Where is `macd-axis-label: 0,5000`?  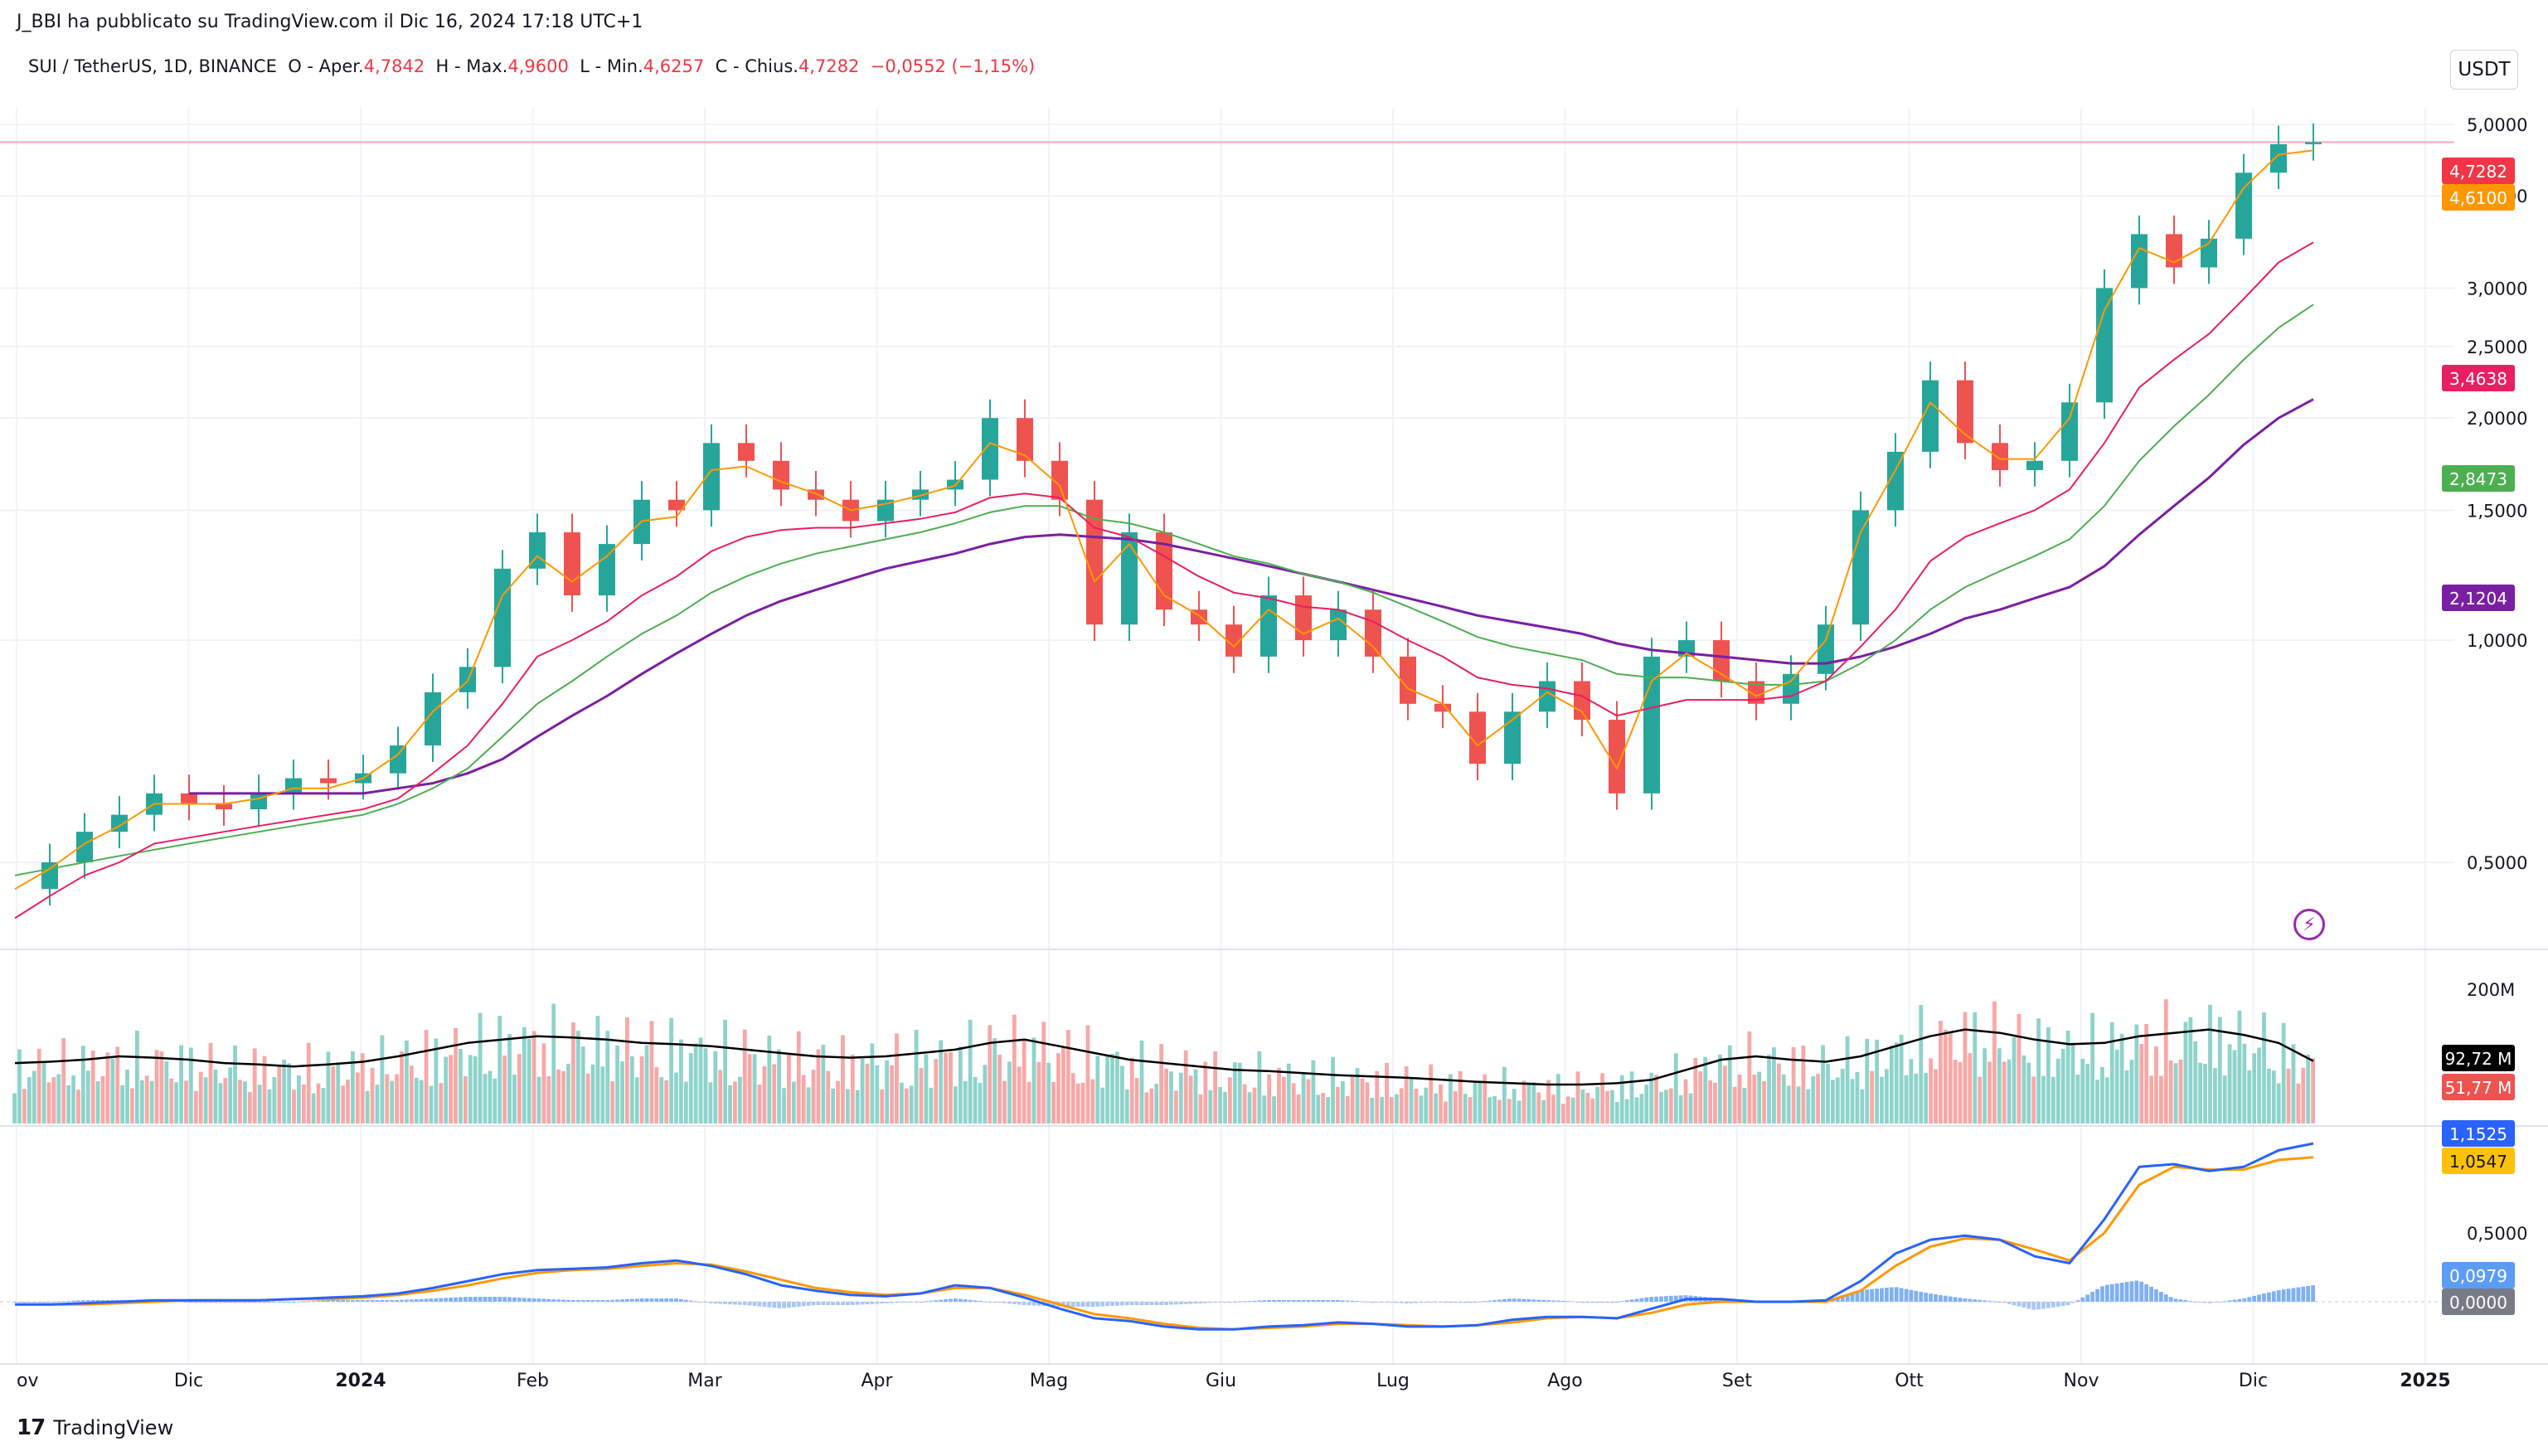 macd-axis-label: 0,5000 is located at coordinates (2497, 1234).